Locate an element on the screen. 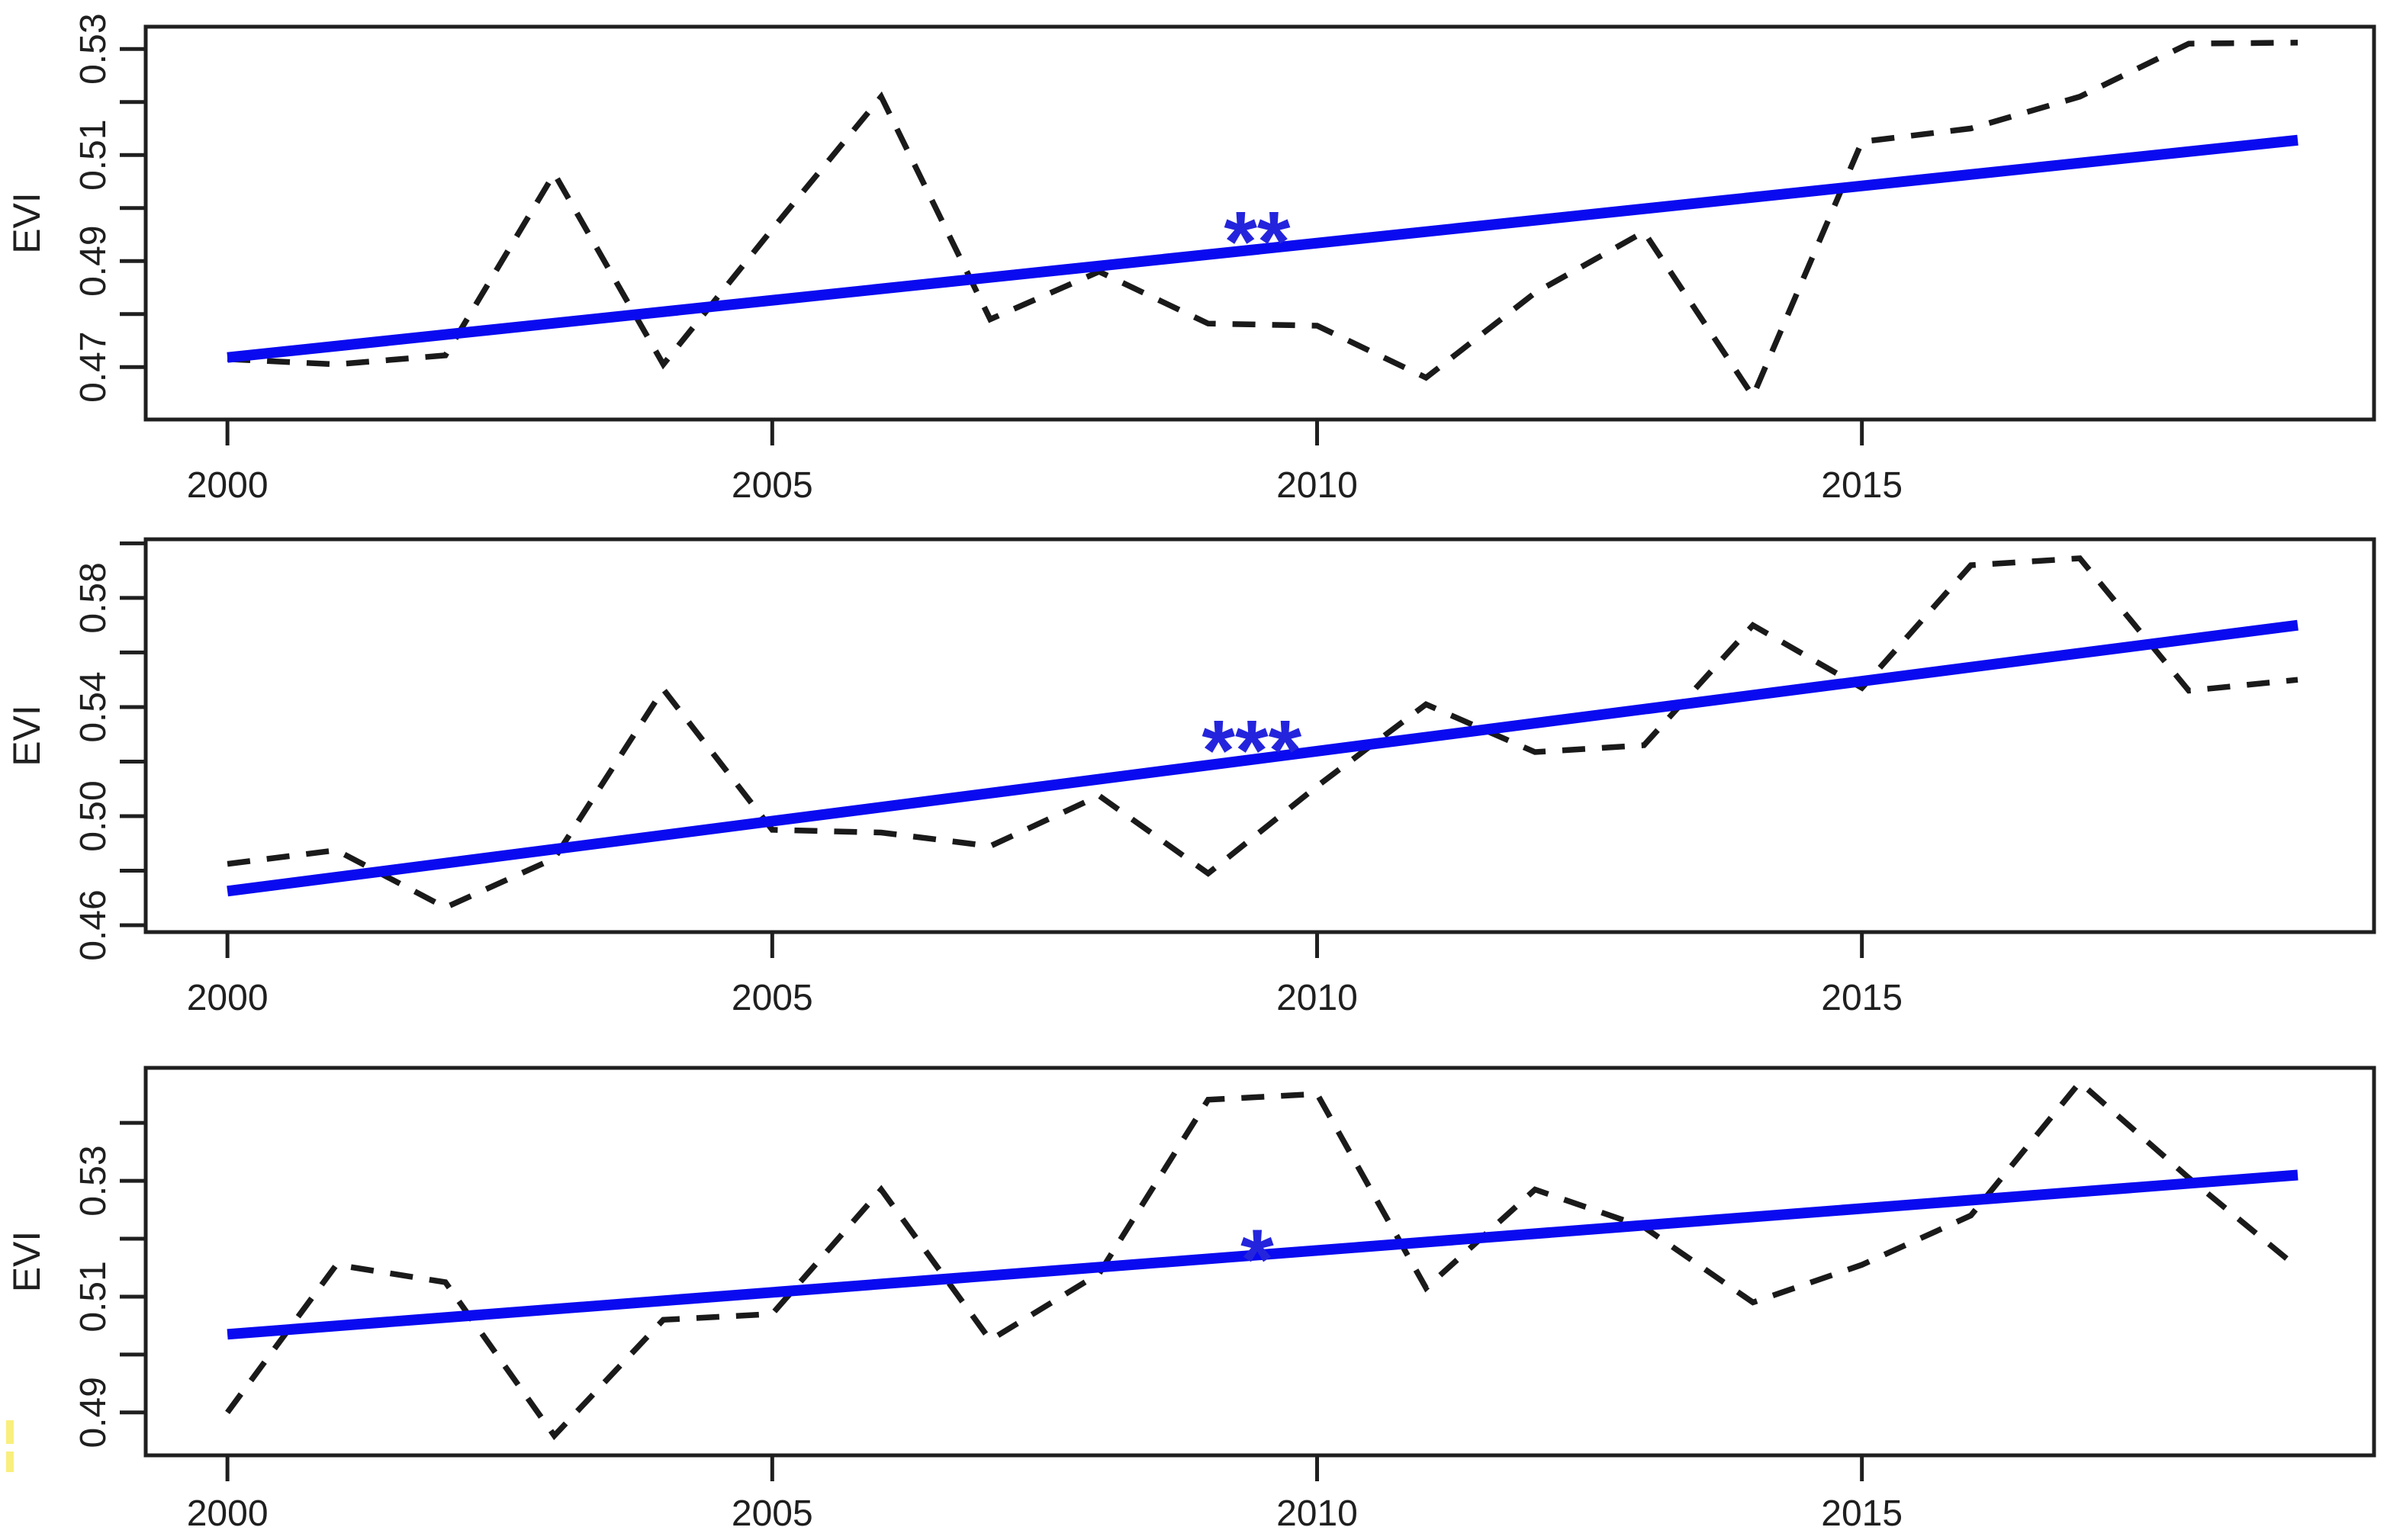 Image resolution: width=2387 pixels, height=1540 pixels. significance-stars: ** is located at coordinates (1257, 241).